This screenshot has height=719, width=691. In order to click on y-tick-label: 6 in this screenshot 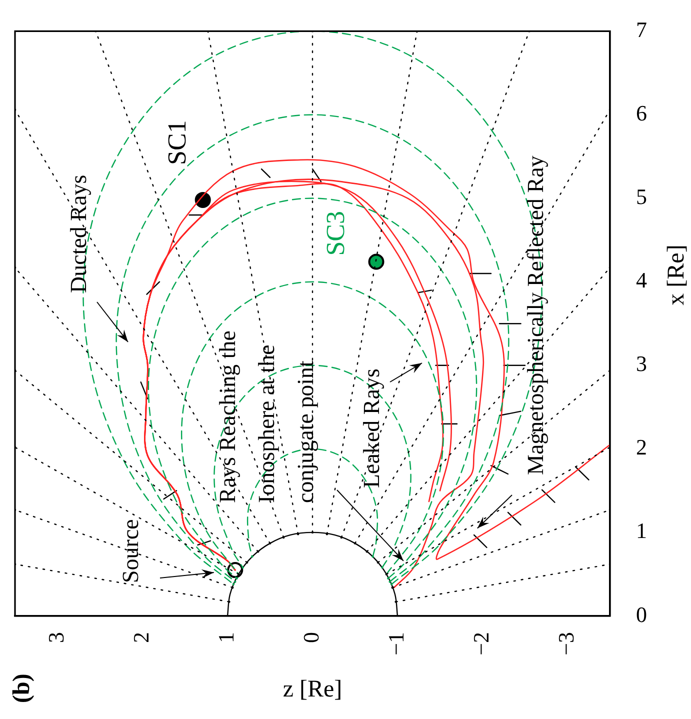, I will do `click(641, 113)`.